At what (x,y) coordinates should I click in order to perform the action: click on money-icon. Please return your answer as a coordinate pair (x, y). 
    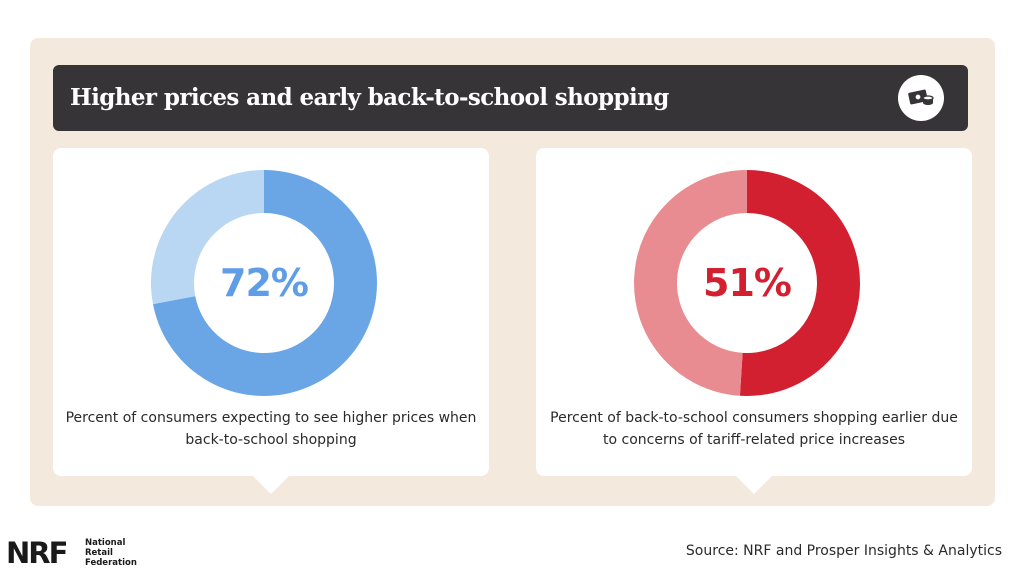
    Looking at the image, I should click on (921, 98).